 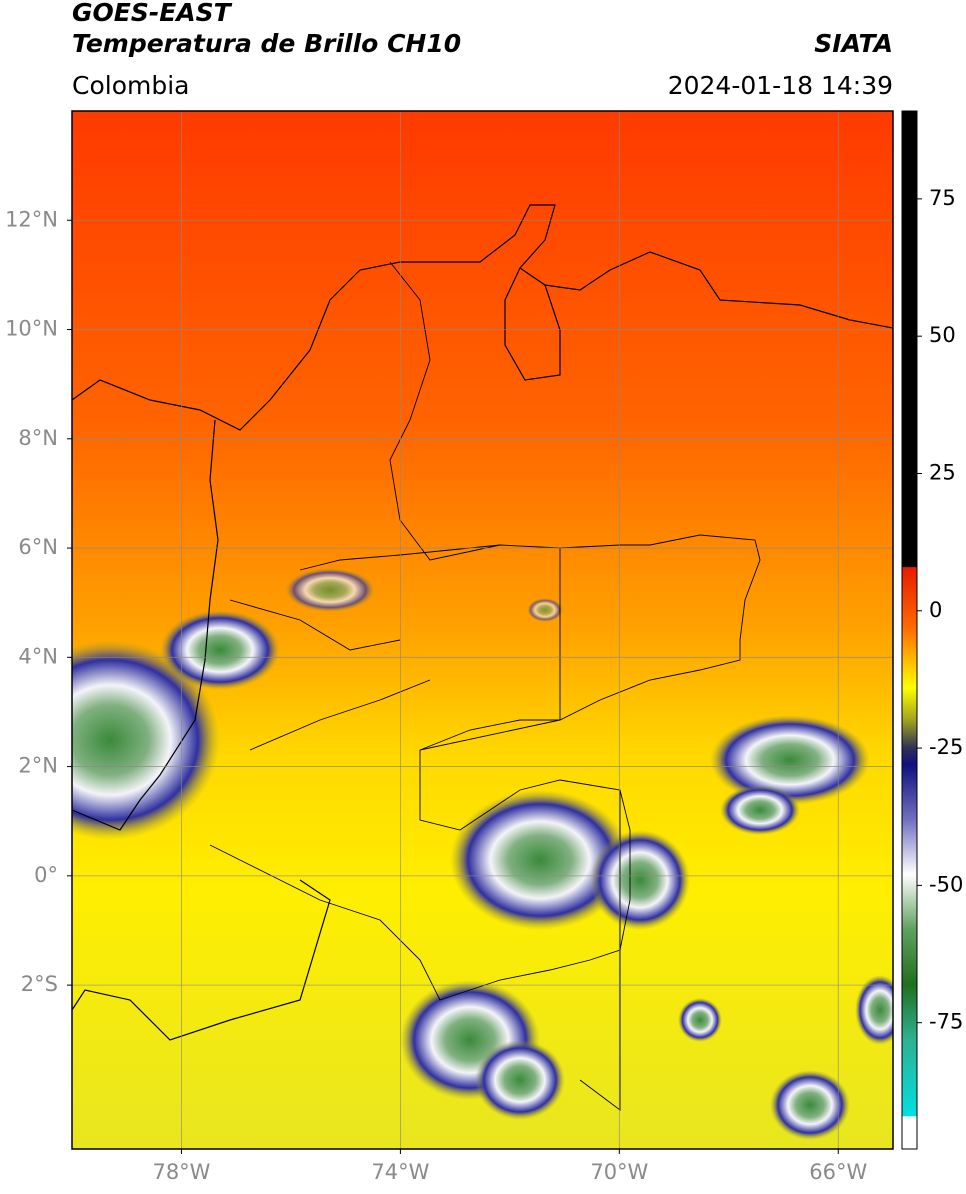 I want to click on region: Colombia, so click(x=130, y=85).